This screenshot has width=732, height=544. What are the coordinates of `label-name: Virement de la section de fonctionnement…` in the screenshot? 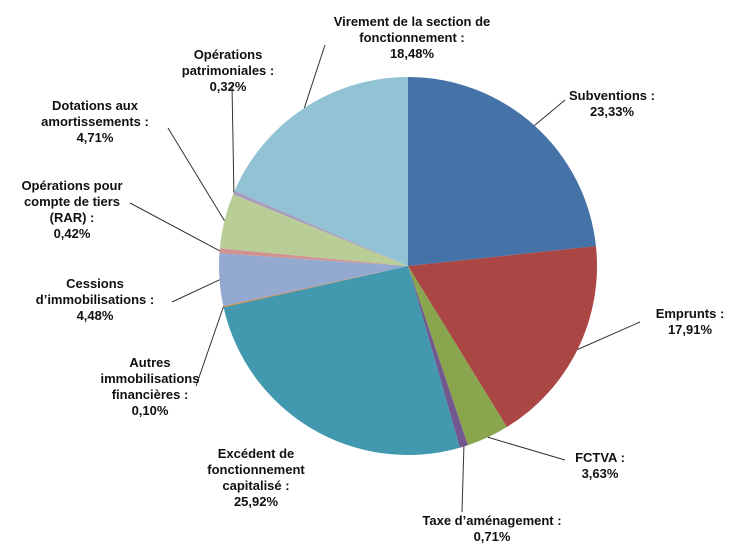 It's located at (412, 29).